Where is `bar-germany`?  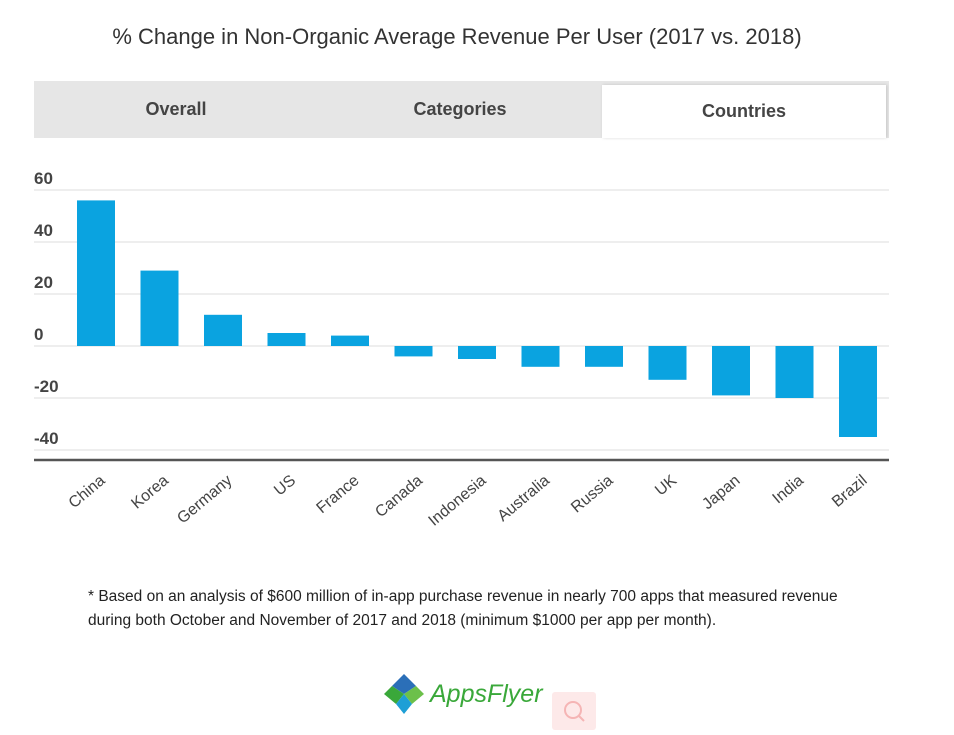
bar-germany is located at coordinates (223, 330).